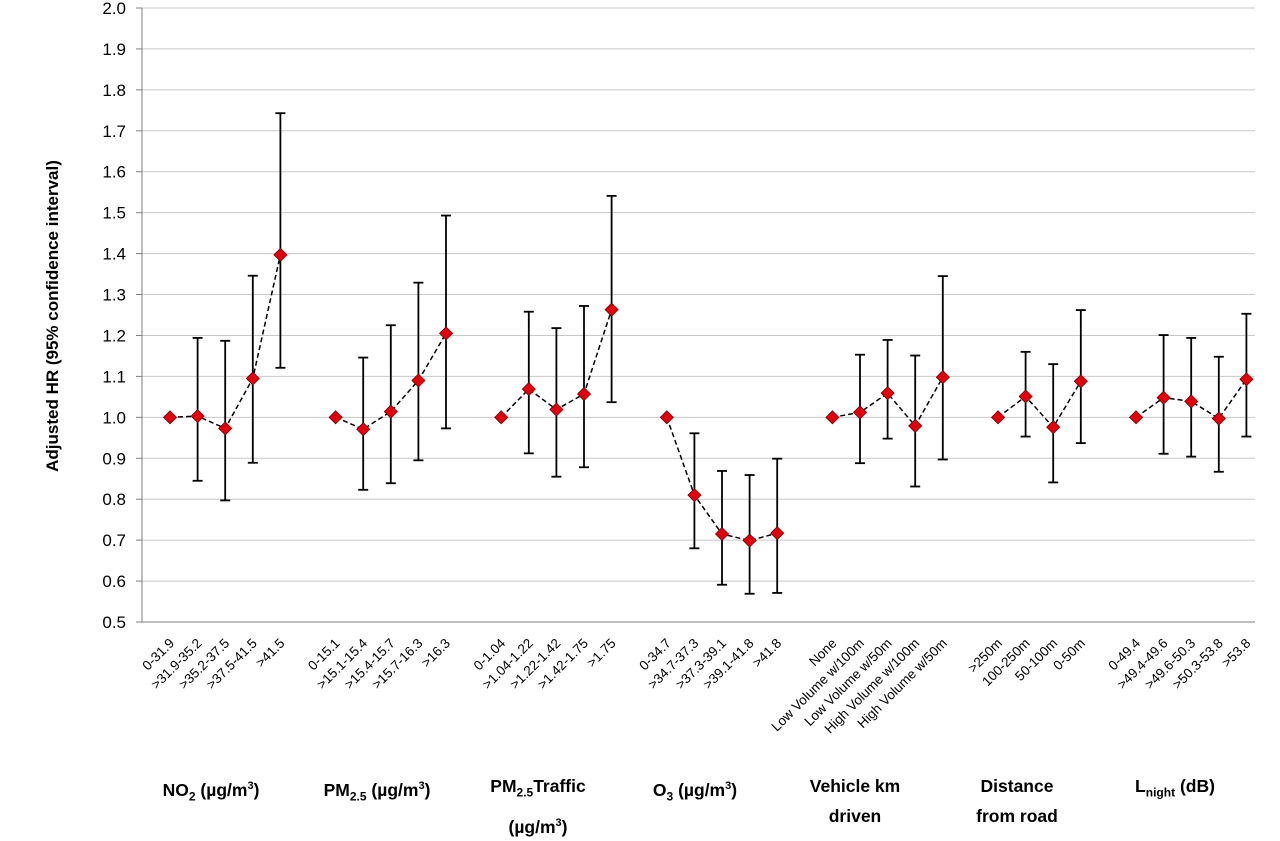 This screenshot has width=1280, height=841. I want to click on y-tick-label: 1.1, so click(114, 376).